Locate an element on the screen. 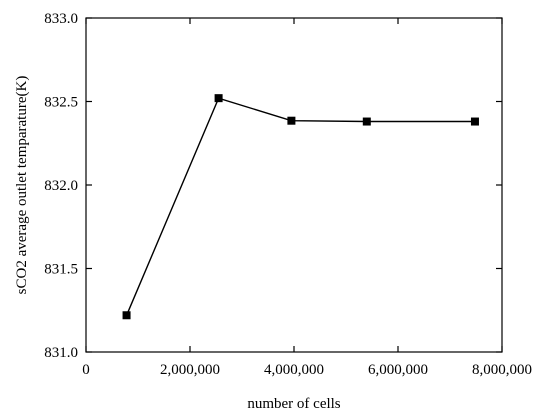 The image size is (550, 417). x-tick-label: 8,000,000 is located at coordinates (502, 370).